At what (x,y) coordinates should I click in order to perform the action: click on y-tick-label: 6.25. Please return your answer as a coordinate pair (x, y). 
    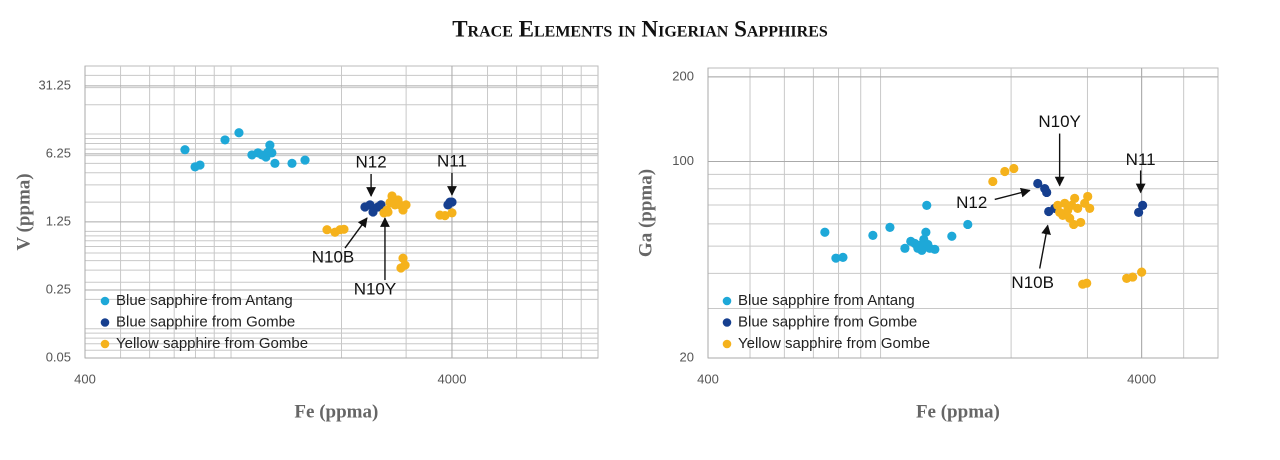
    Looking at the image, I should click on (58, 152).